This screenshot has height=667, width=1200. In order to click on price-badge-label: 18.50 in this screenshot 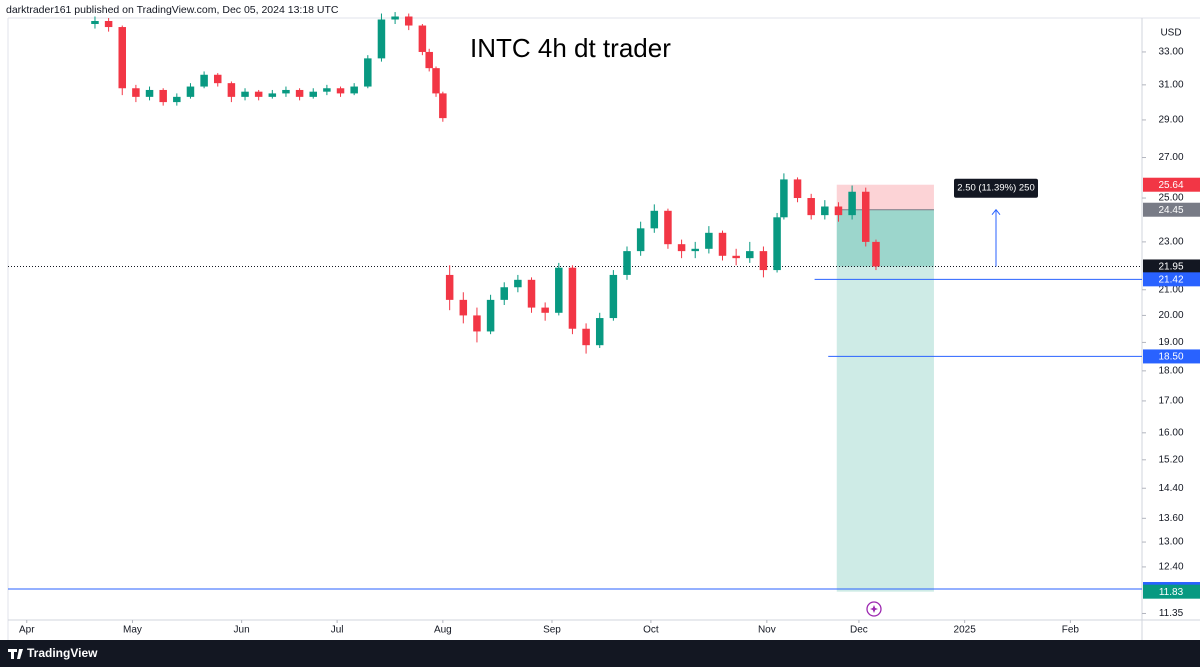, I will do `click(1170, 357)`.